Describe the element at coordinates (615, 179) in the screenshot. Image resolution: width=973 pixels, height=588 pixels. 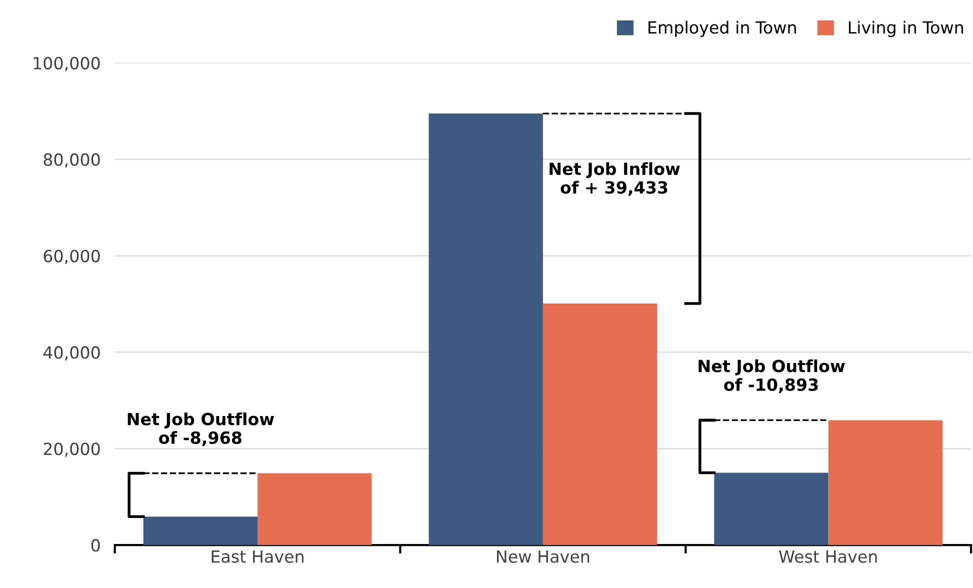
I see `annotation: Net Job Inflow of + 39,433` at that location.